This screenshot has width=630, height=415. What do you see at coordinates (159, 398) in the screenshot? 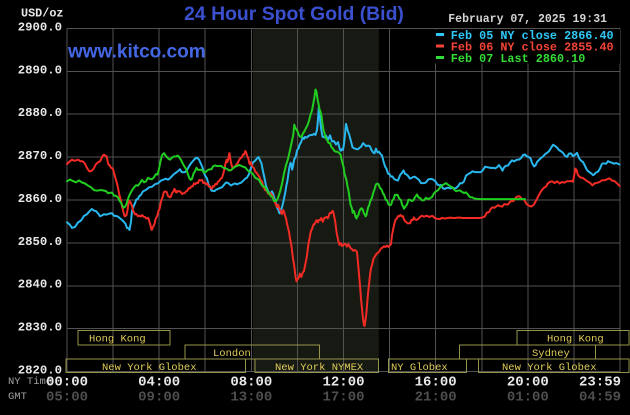
I see `svg-text: 09:00` at bounding box center [159, 398].